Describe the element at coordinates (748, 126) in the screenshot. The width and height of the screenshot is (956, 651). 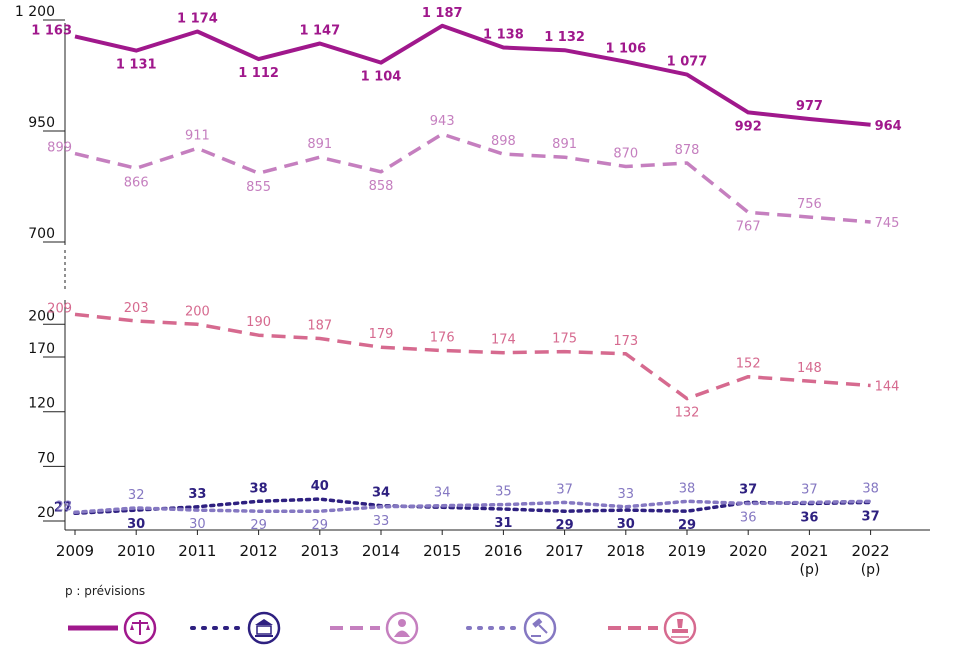
I see `data-label: 992` at that location.